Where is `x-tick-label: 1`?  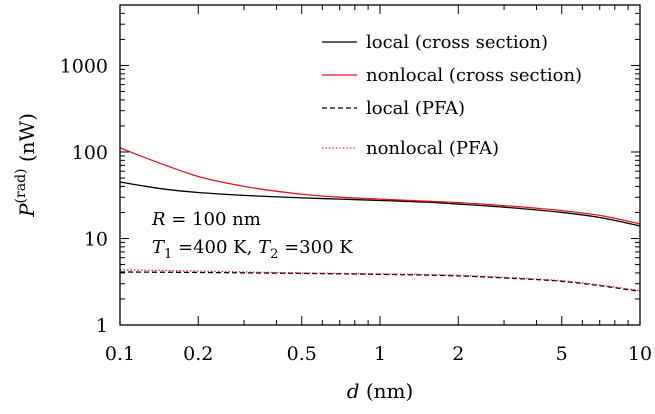 x-tick-label: 1 is located at coordinates (380, 354).